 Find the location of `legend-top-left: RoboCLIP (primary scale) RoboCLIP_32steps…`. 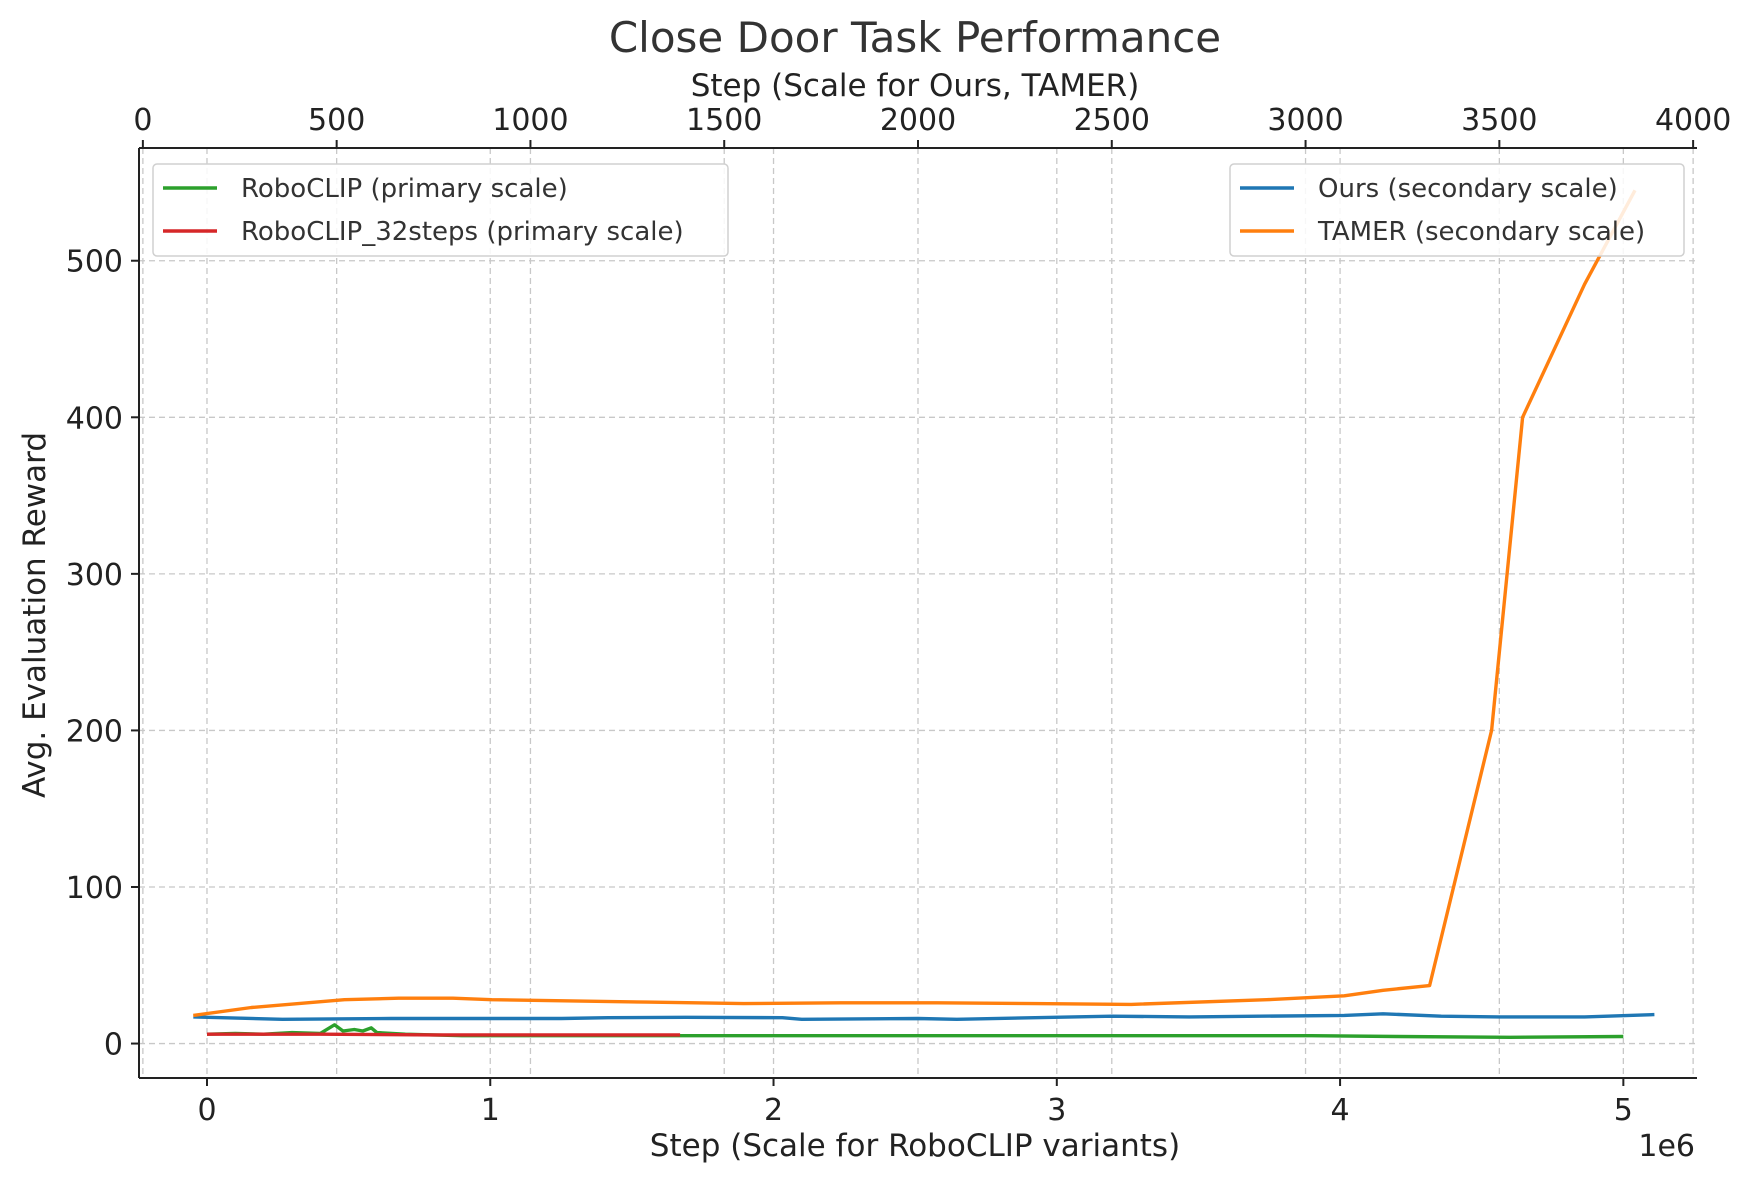

legend-top-left: RoboCLIP (primary scale) RoboCLIP_32steps… is located at coordinates (440, 210).